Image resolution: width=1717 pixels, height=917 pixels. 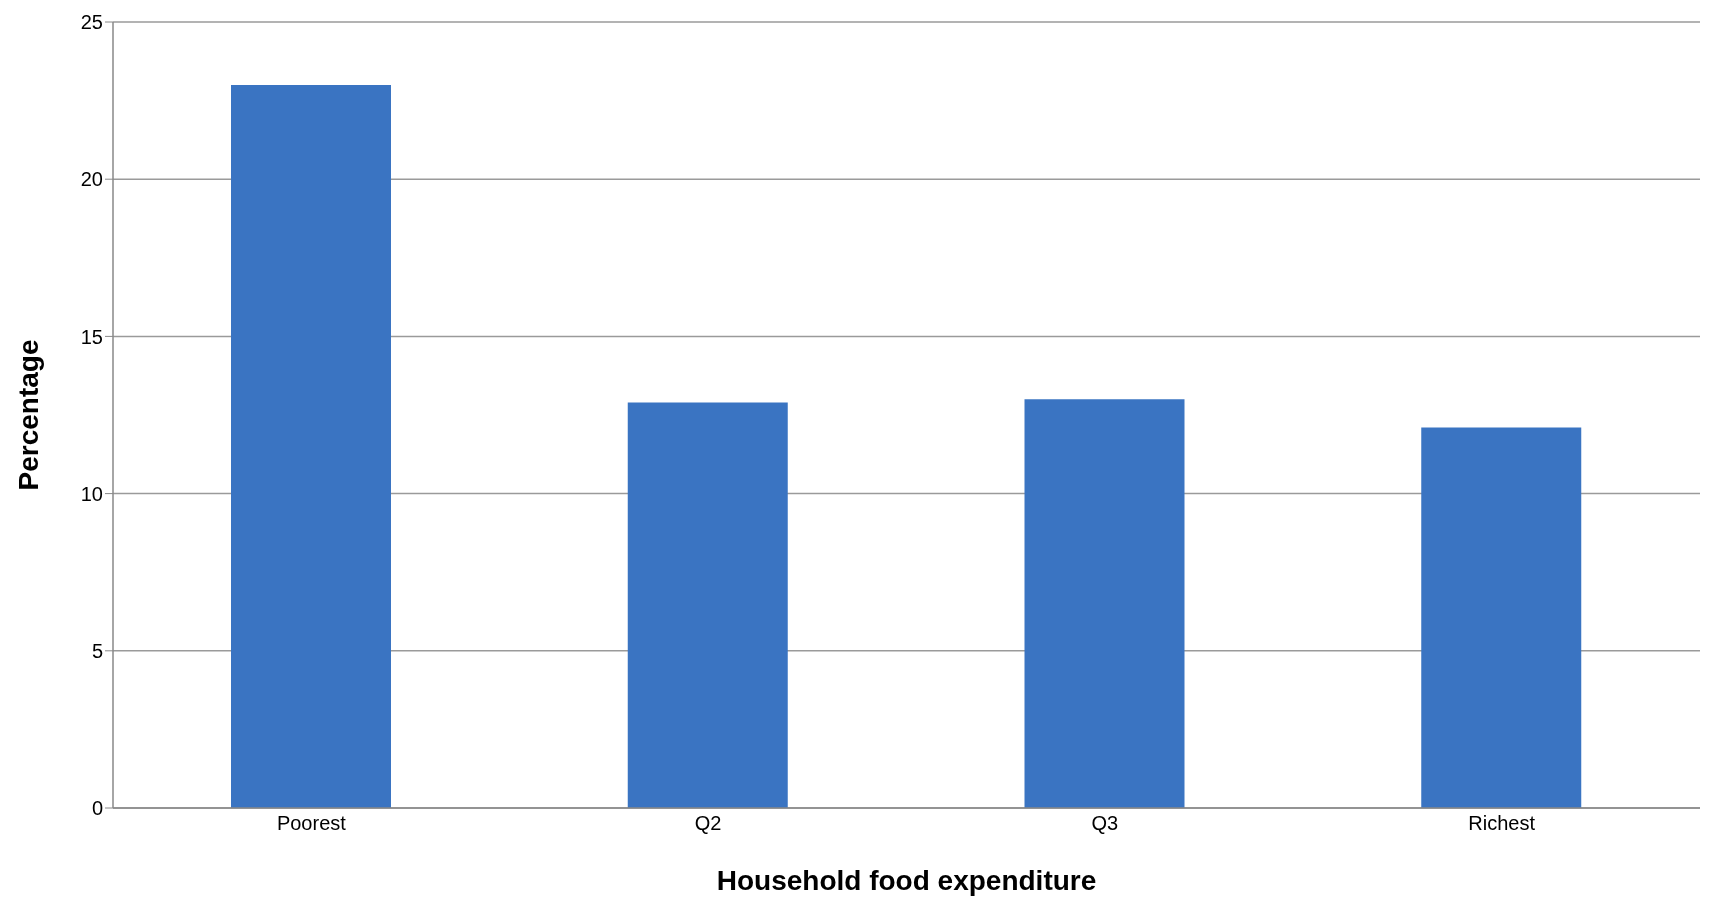 I want to click on y-tick-label: 20, so click(x=91, y=179).